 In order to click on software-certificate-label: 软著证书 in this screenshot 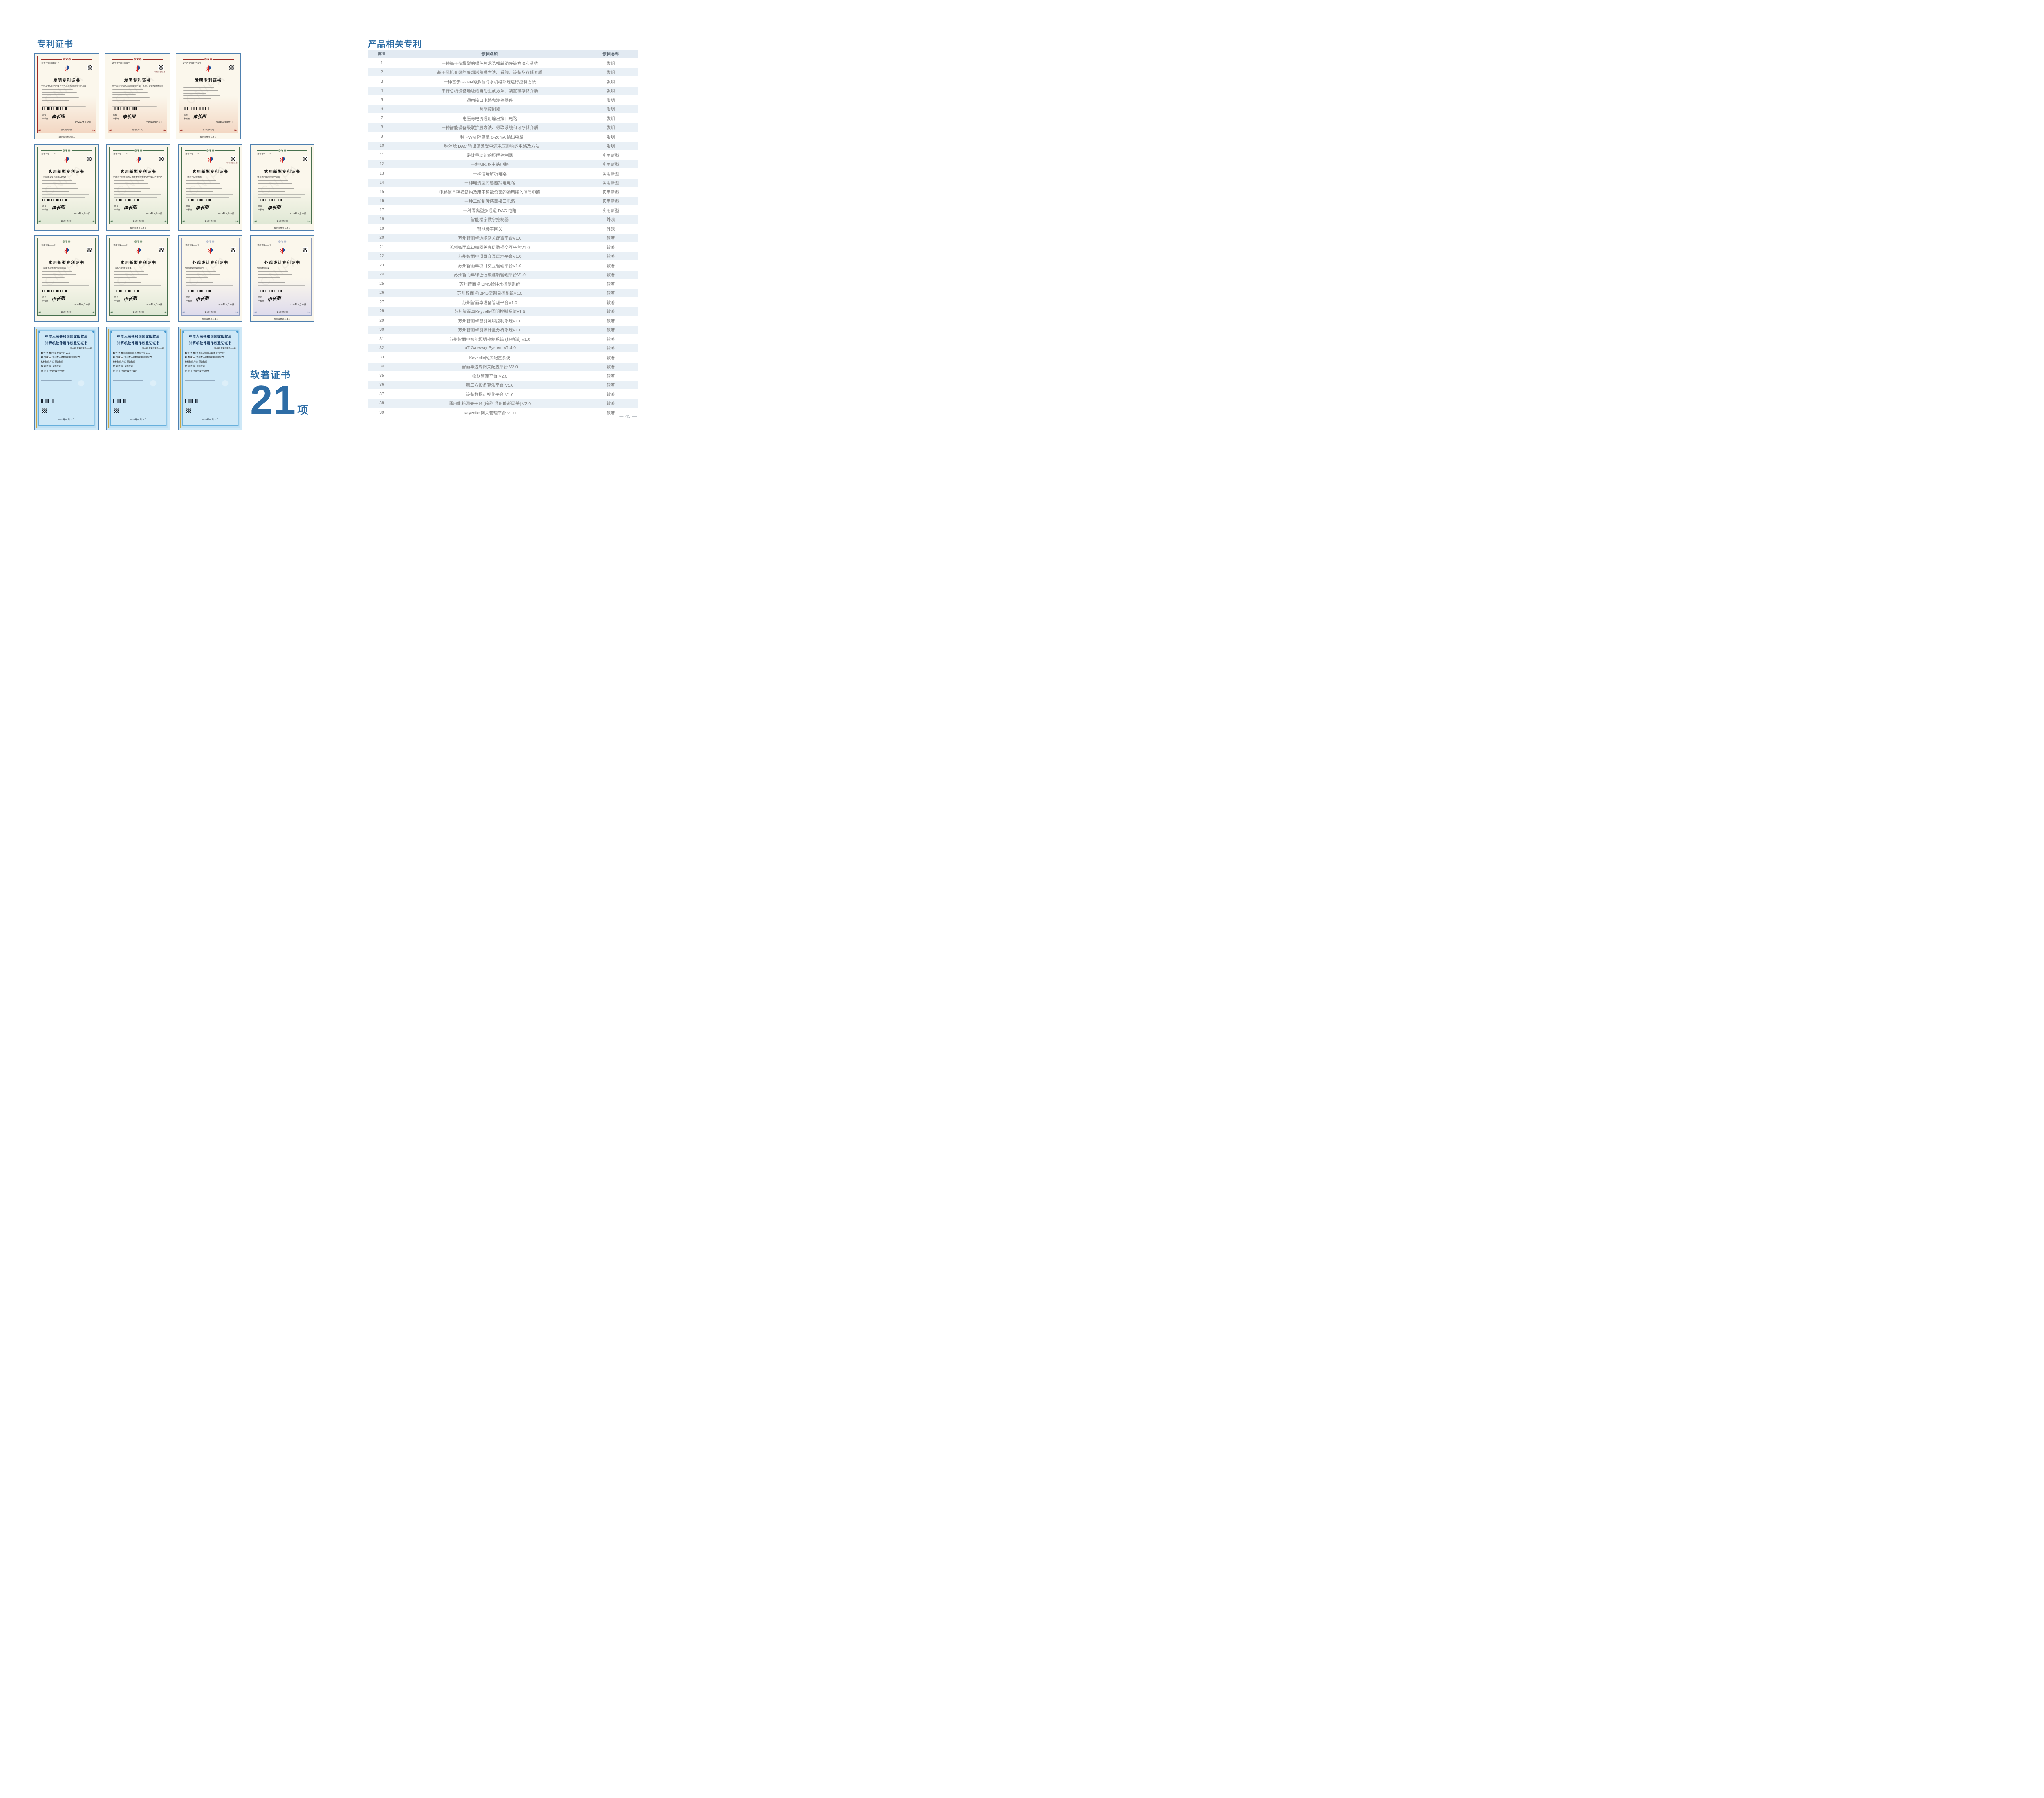, I will do `click(270, 374)`.